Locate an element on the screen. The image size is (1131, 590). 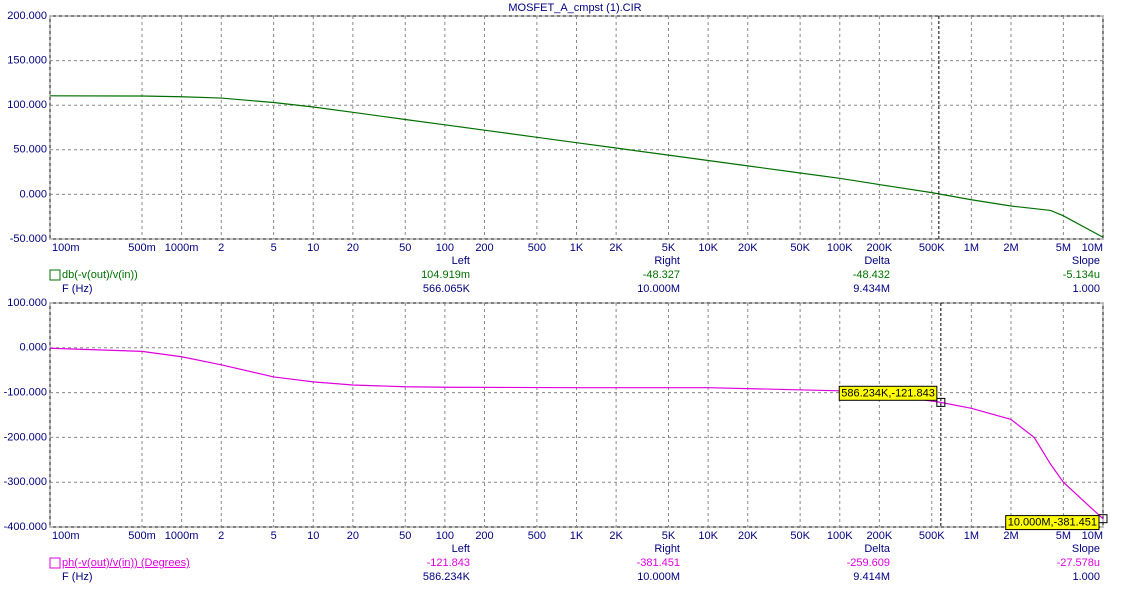
readout-x-value: 566.065K is located at coordinates (447, 289).